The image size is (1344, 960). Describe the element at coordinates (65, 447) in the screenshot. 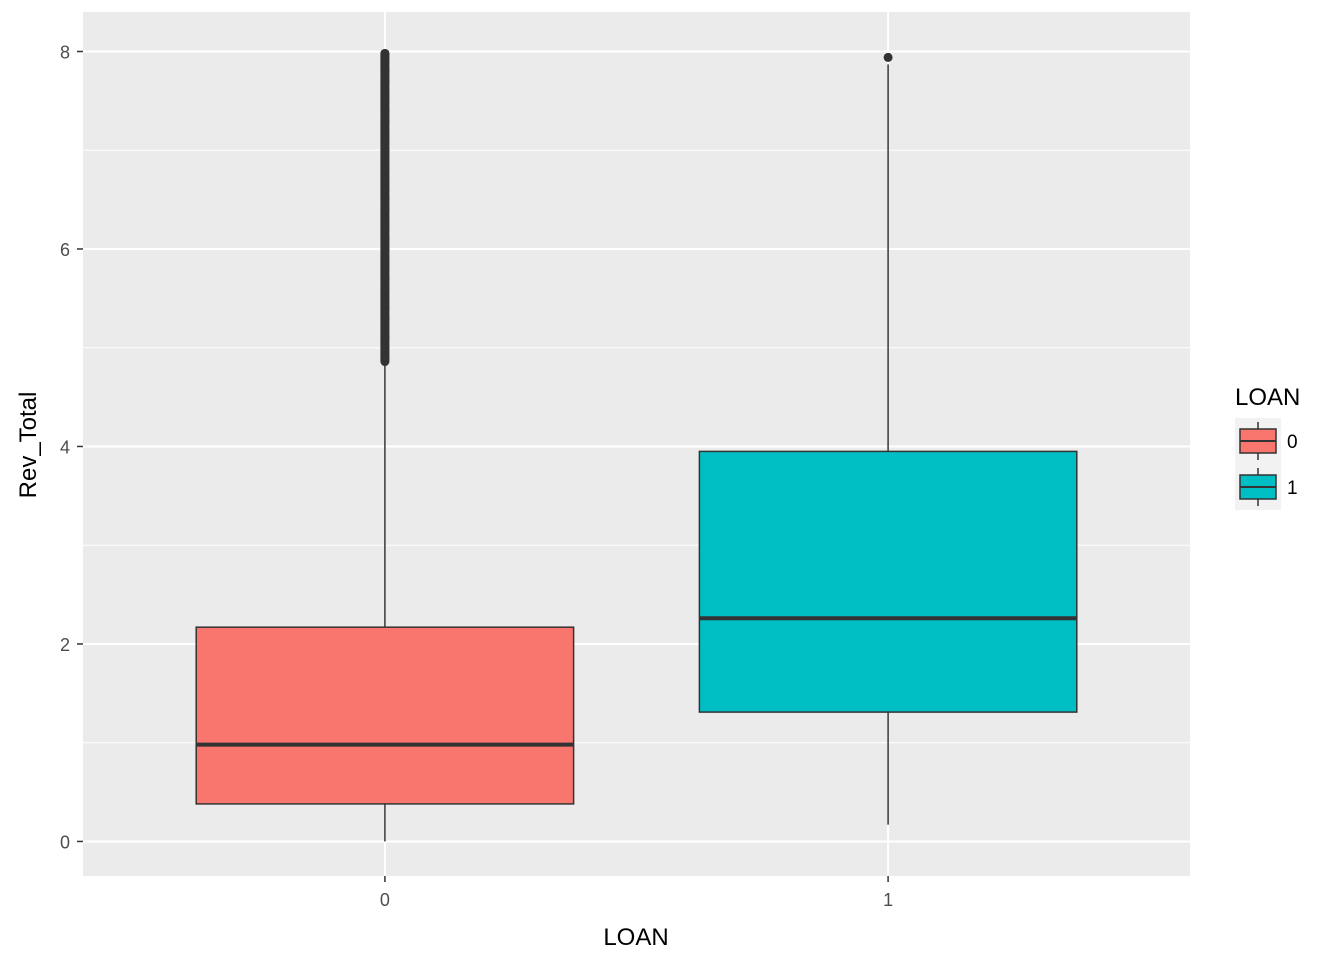

I see `y-tick-label: 4` at that location.